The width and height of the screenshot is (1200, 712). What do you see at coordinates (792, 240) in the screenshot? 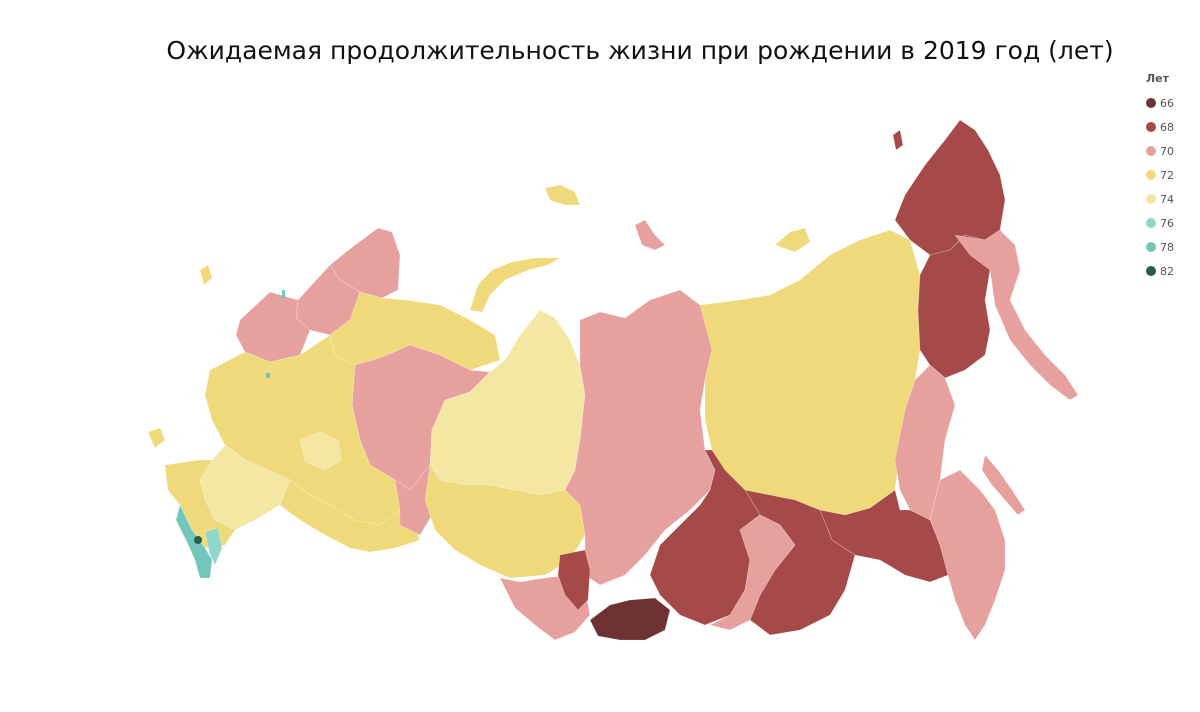
I see `region-severnaya-zemlya` at bounding box center [792, 240].